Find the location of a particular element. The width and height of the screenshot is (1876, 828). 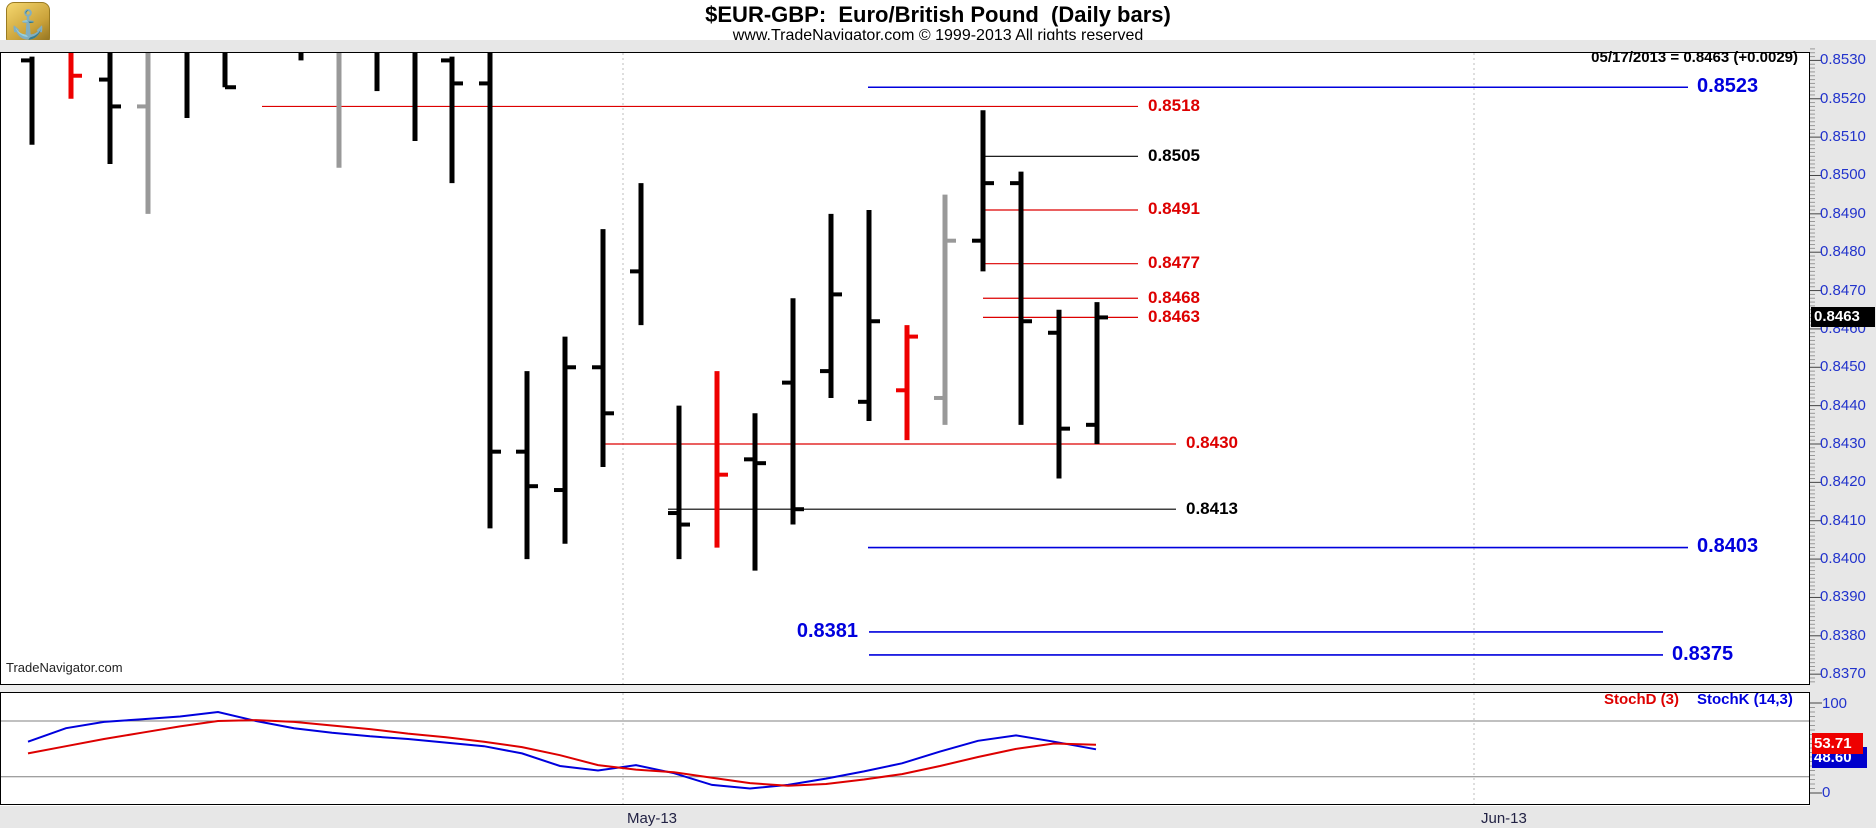

price-axis-label: 0.8400 is located at coordinates (1843, 559).